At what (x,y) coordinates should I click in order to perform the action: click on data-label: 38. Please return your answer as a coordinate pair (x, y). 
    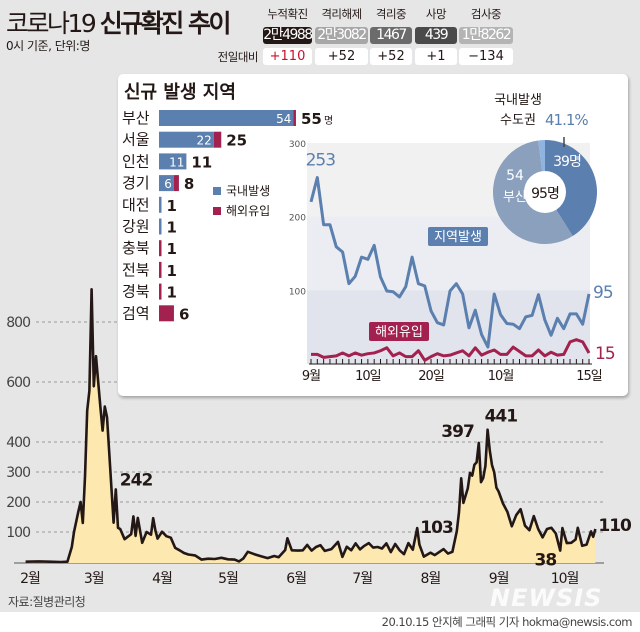
    Looking at the image, I should click on (546, 561).